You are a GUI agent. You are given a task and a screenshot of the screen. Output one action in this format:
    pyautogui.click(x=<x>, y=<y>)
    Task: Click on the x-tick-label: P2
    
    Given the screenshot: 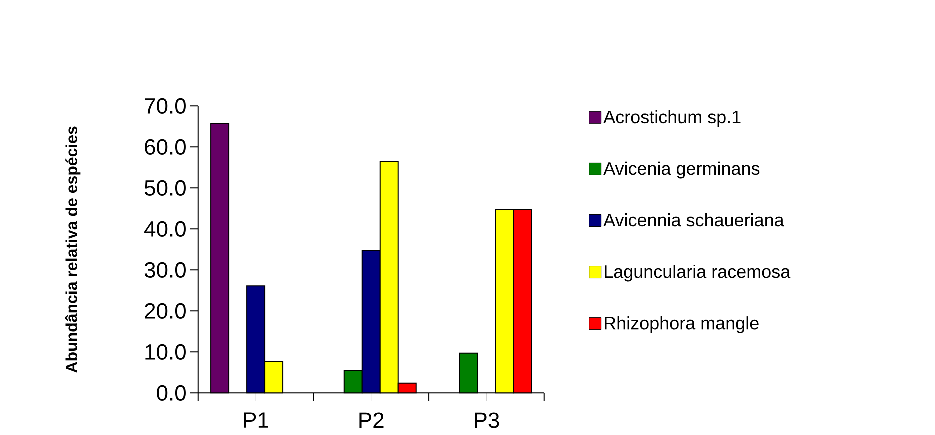 What is the action you would take?
    pyautogui.click(x=372, y=420)
    